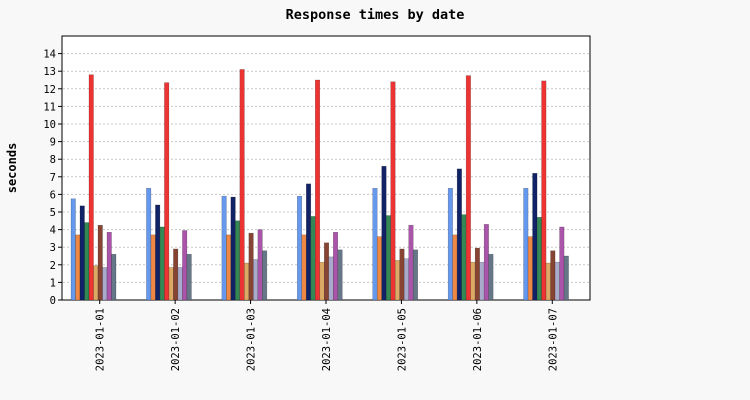  What do you see at coordinates (53, 266) in the screenshot?
I see `y-tick-label: 2` at bounding box center [53, 266].